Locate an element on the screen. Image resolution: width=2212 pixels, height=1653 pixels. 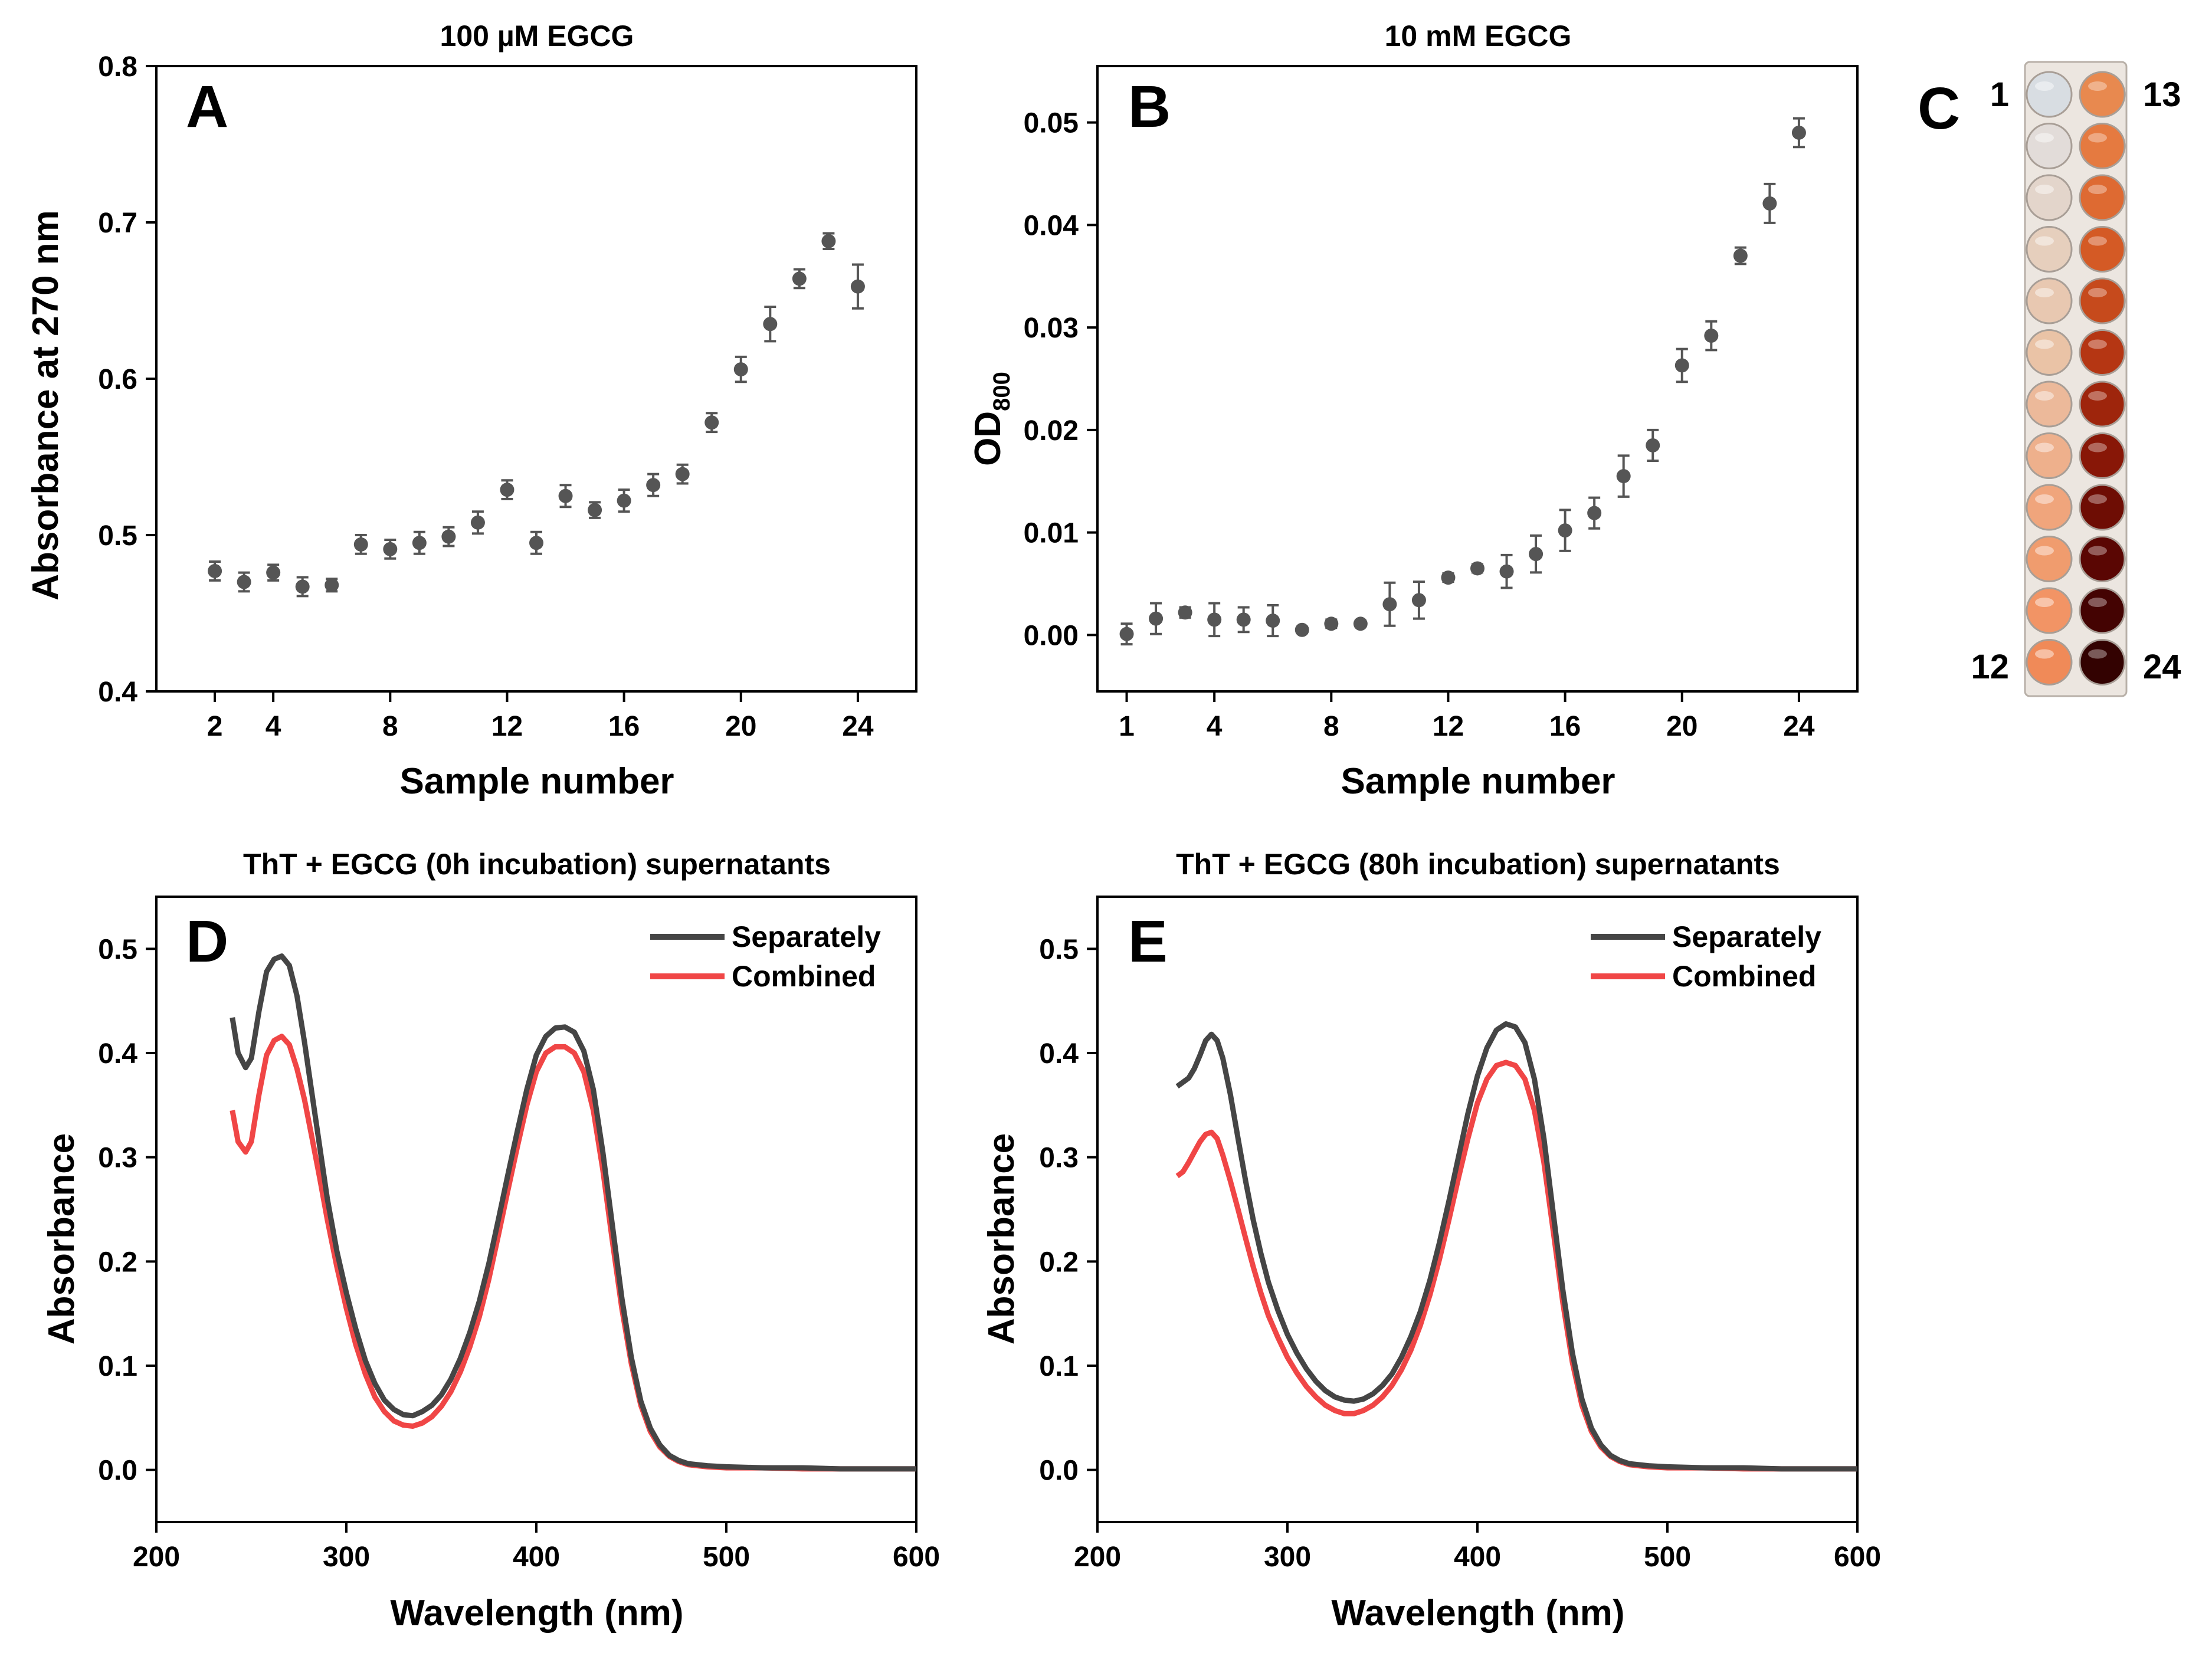
y-tick-label: 0.04 is located at coordinates (1051, 225).